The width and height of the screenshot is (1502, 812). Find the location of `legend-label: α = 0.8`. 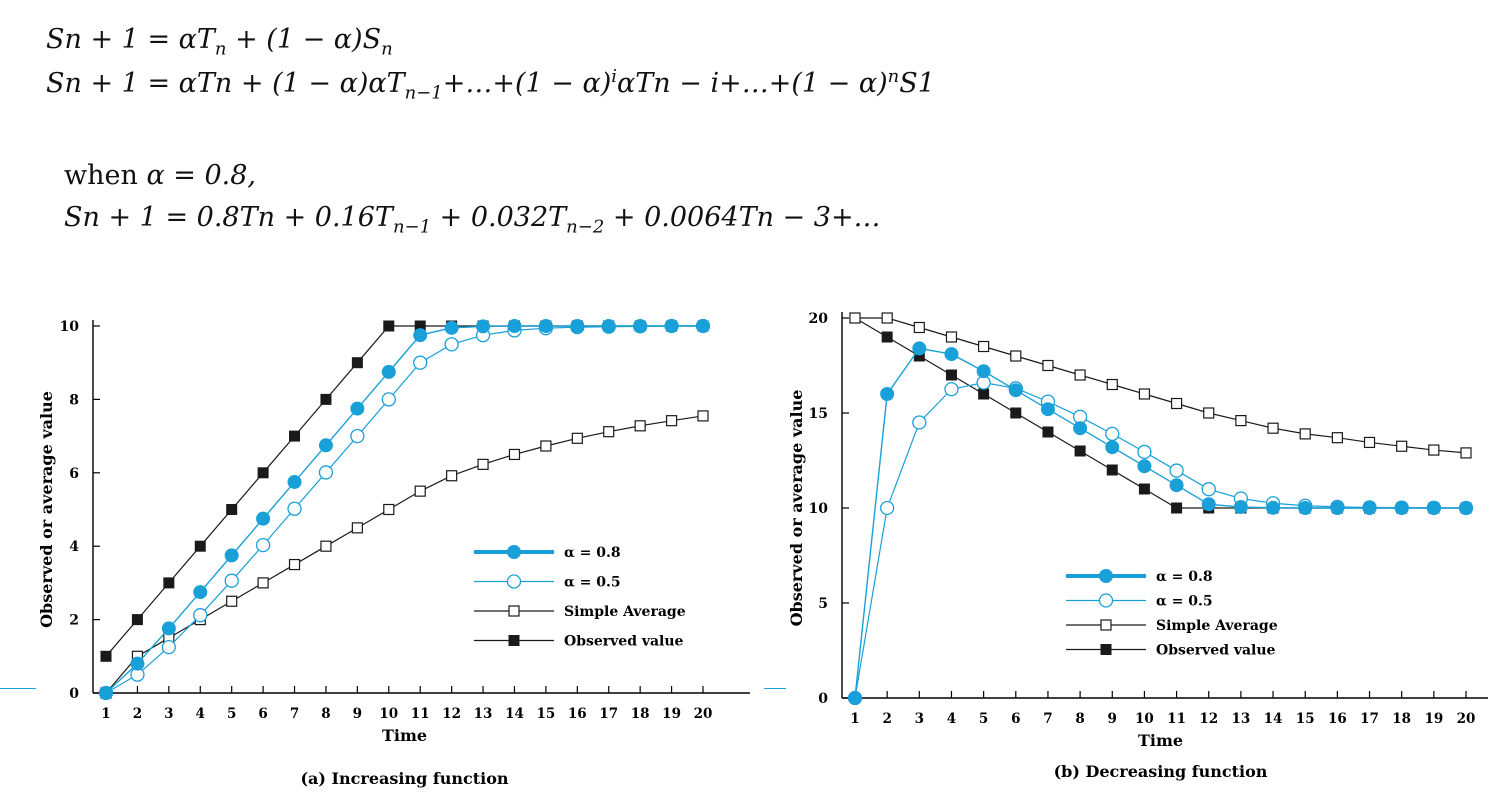

legend-label: α = 0.8 is located at coordinates (592, 553).